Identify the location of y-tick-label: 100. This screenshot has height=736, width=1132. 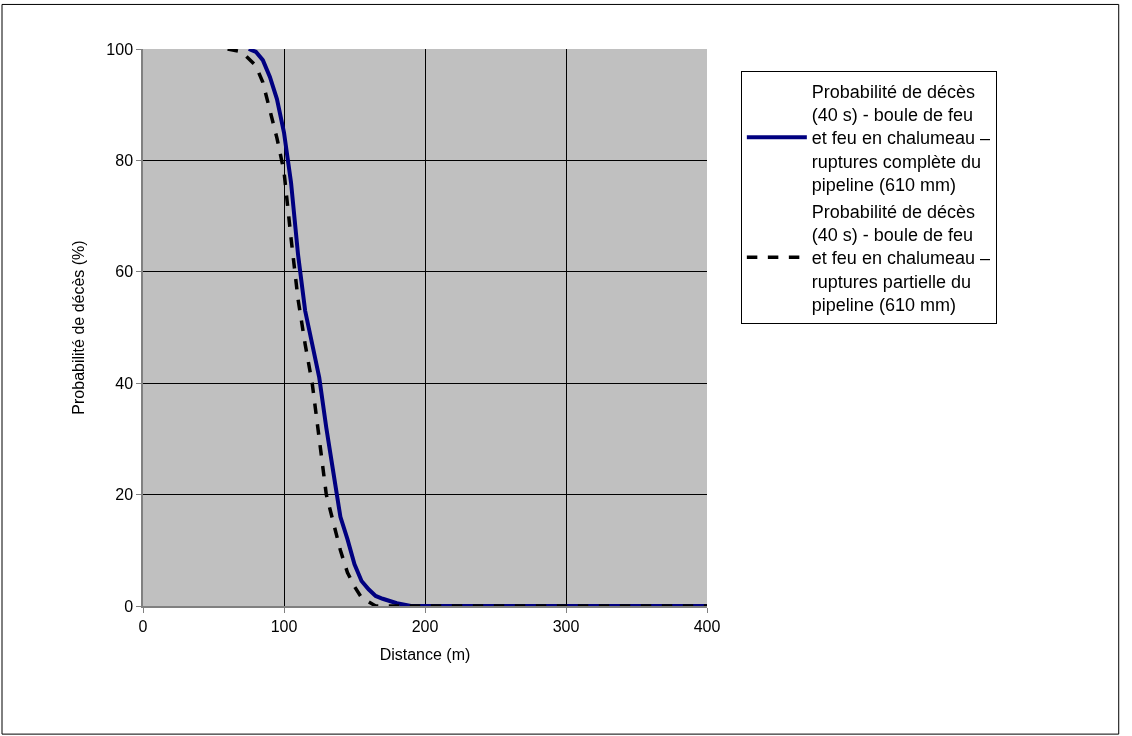
(120, 49).